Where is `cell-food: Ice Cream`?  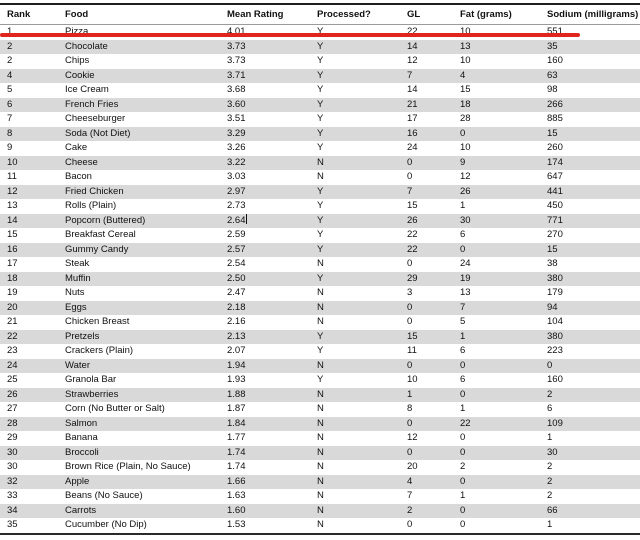
cell-food: Ice Cream is located at coordinates (87, 89).